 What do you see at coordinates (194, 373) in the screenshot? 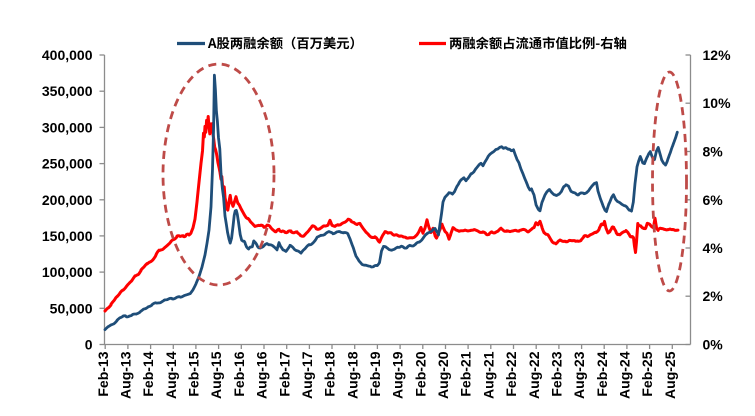
I see `svg-text: Feb-15` at bounding box center [194, 373].